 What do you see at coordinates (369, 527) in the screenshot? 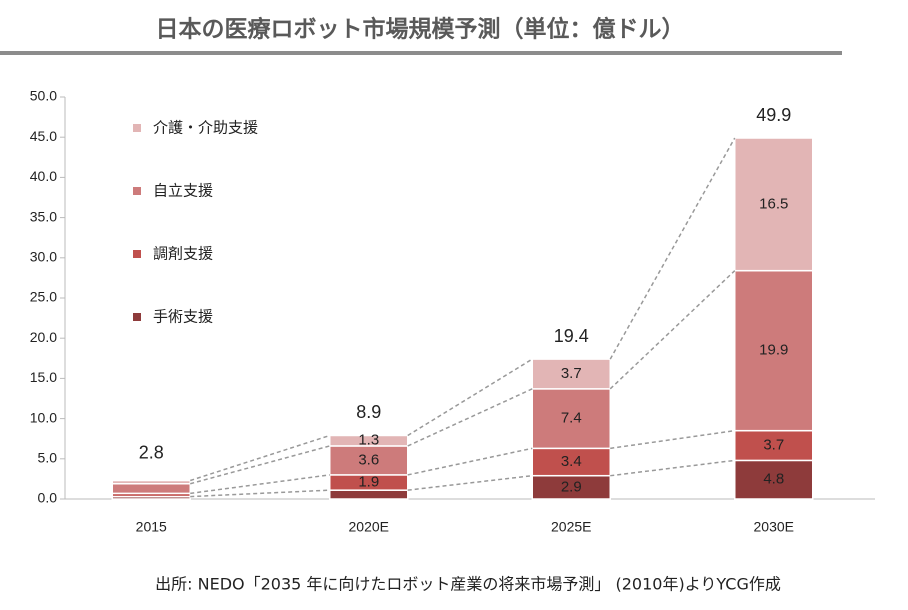
I see `x-tick-label: 2020E` at bounding box center [369, 527].